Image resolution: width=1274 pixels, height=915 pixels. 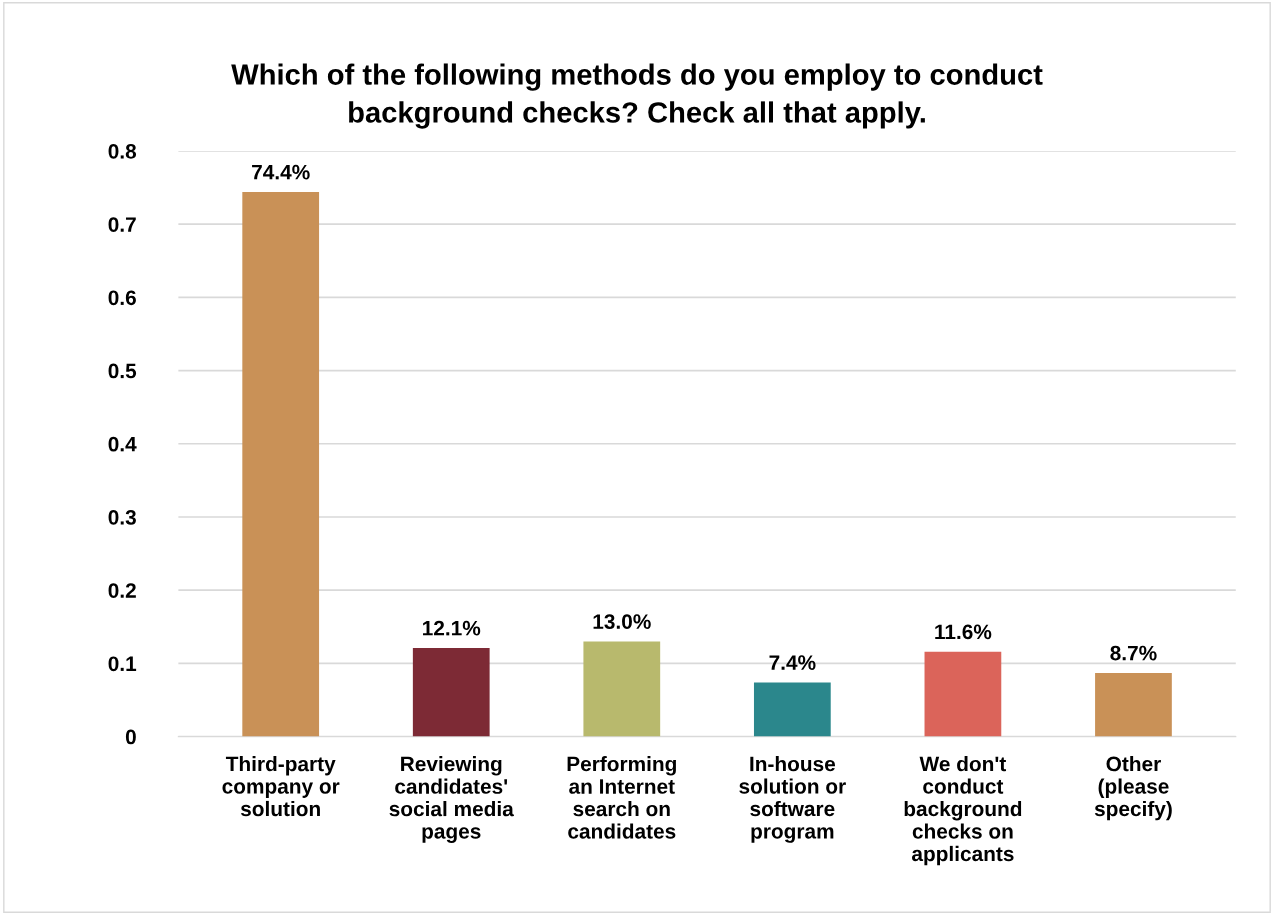 What do you see at coordinates (637, 96) in the screenshot?
I see `chart-title: Which of the following methods do you employ to conduct background checks? Check all that apply.` at bounding box center [637, 96].